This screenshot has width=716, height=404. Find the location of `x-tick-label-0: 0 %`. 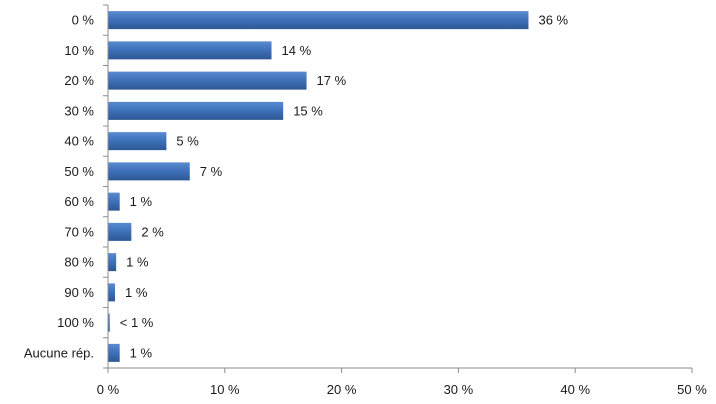

x-tick-label-0: 0 % is located at coordinates (108, 389).